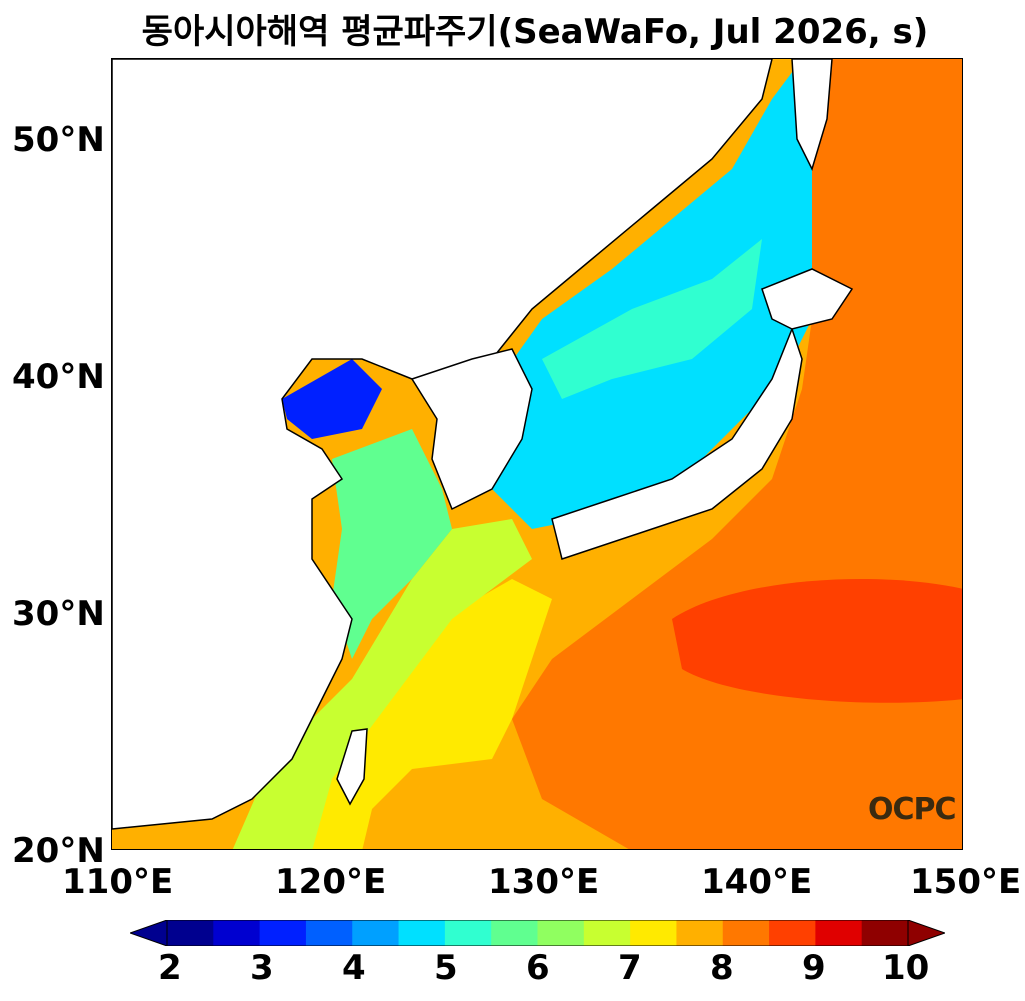  Describe the element at coordinates (630, 968) in the screenshot. I see `colorbar-label-7: 7` at that location.